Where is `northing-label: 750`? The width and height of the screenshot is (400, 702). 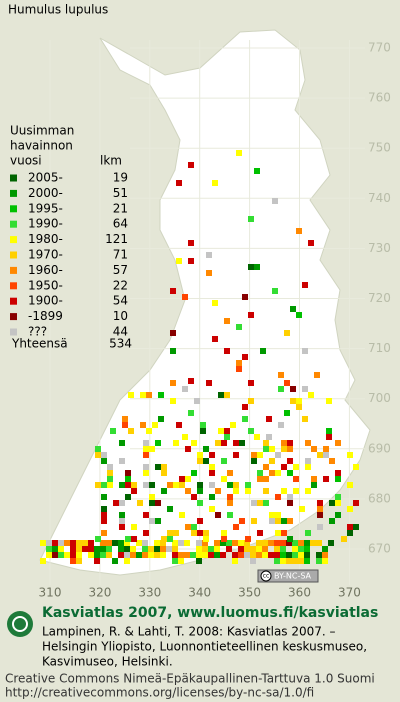 northing-label: 750 is located at coordinates (379, 148).